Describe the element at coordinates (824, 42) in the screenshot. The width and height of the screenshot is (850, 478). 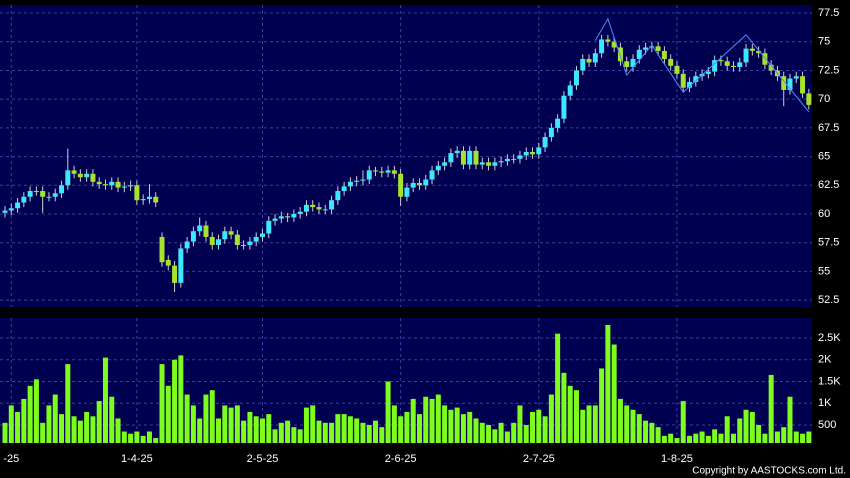
I see `y-tick-label: 75` at that location.